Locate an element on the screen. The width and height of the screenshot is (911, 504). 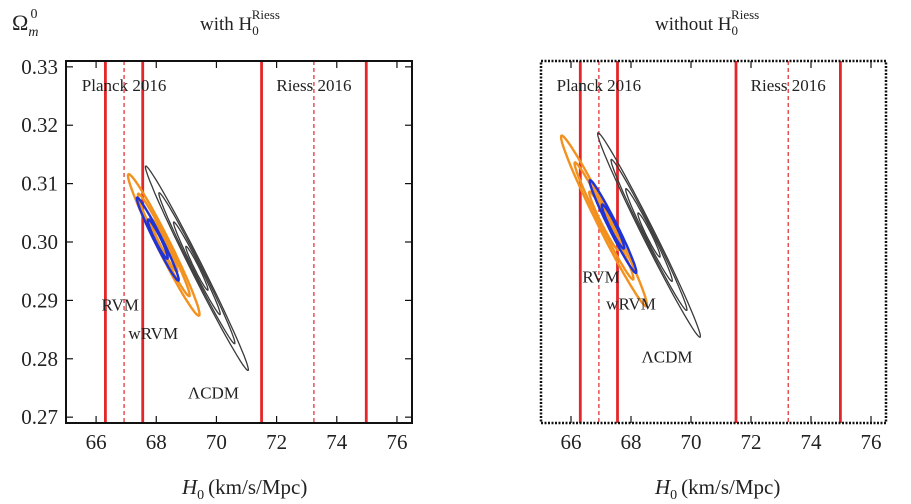
y-axis-label-sup: 0 is located at coordinates (33, 14).